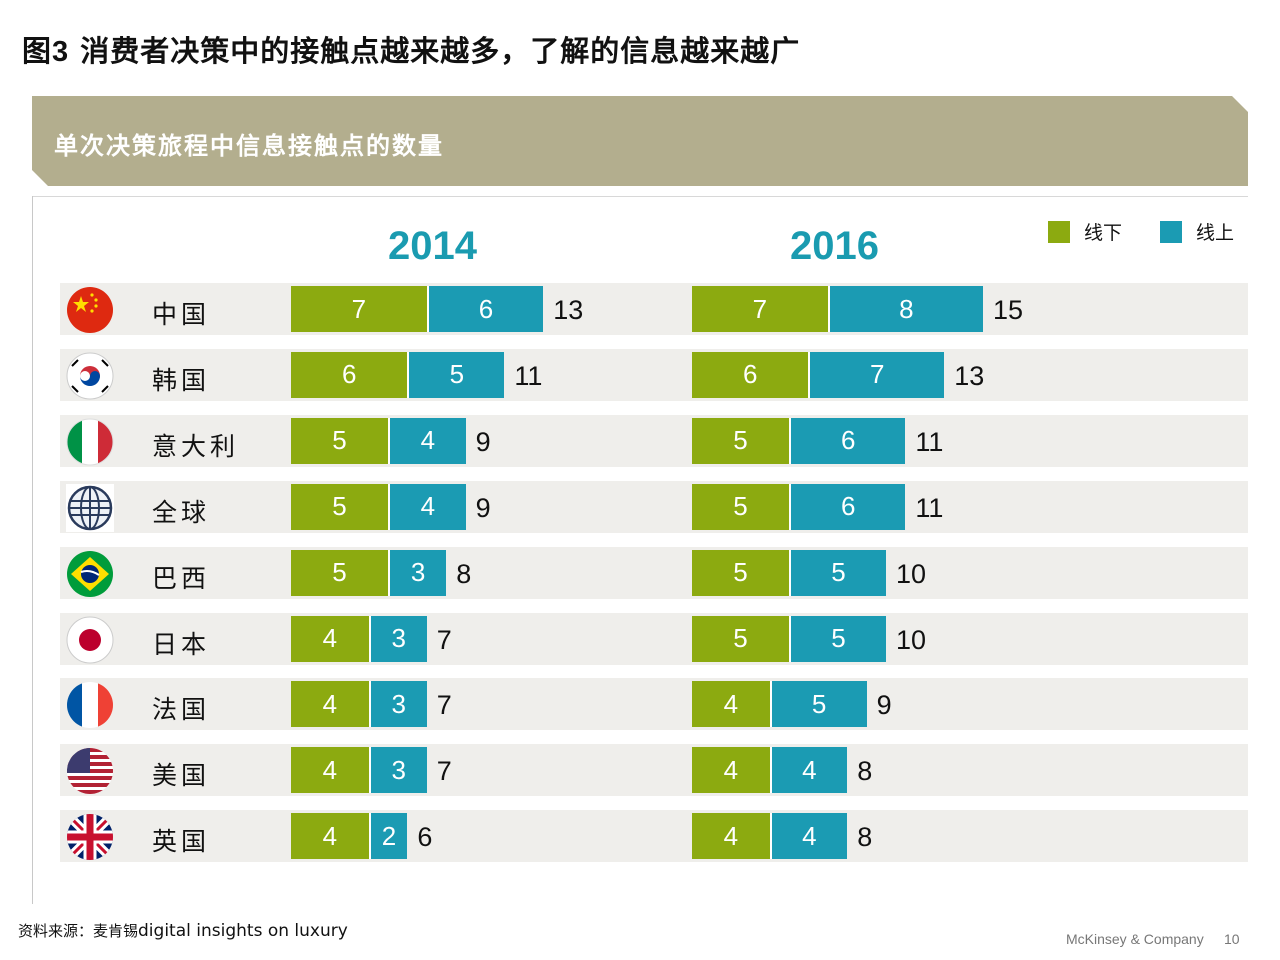 The image size is (1280, 960). Describe the element at coordinates (90, 837) in the screenshot. I see `uk-flag-icon` at that location.